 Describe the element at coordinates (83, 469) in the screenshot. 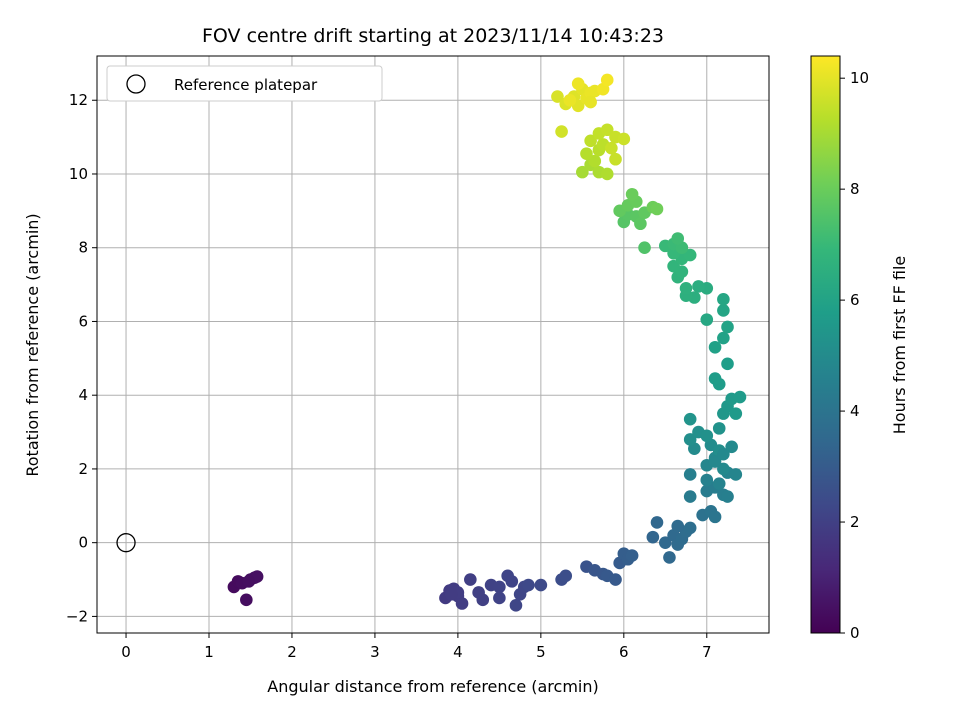

I see `y-tick-label: 2` at that location.